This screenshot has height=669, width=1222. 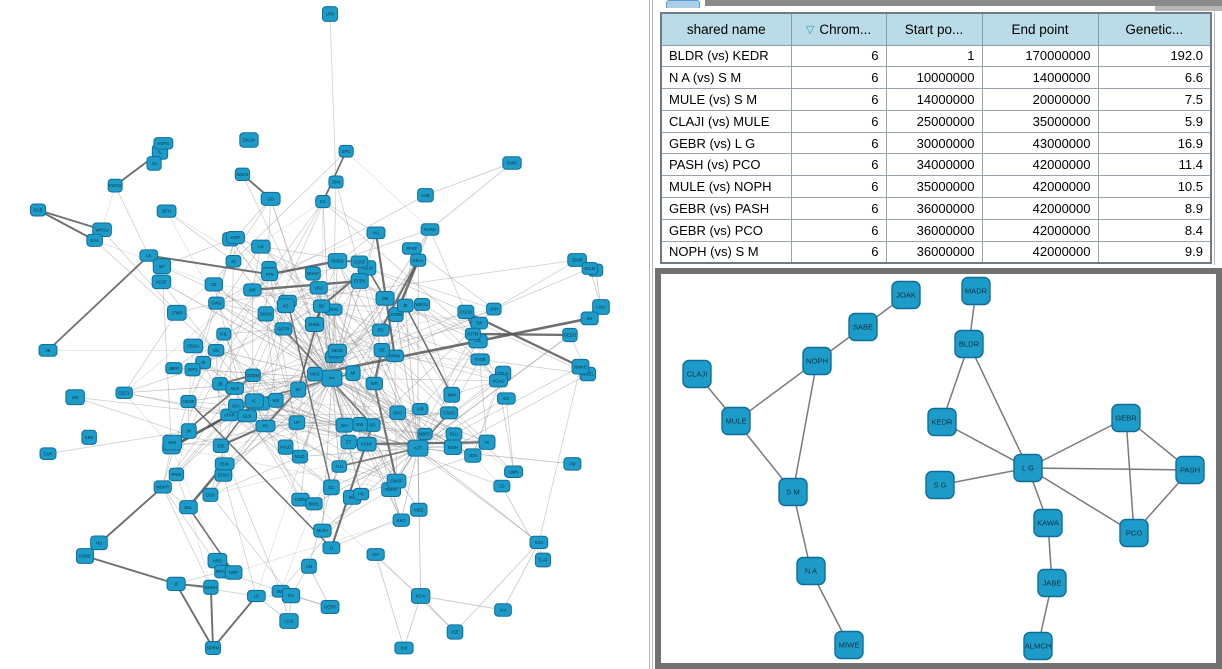 What do you see at coordinates (418, 448) in the screenshot?
I see `network-node: KJT` at bounding box center [418, 448].